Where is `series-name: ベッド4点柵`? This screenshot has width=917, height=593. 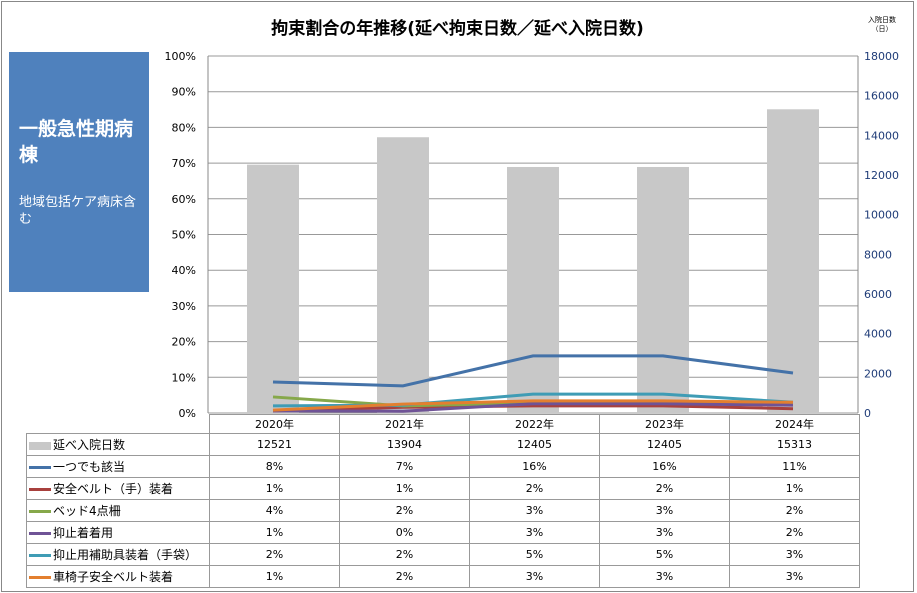 series-name: ベッド4点柵 is located at coordinates (87, 511).